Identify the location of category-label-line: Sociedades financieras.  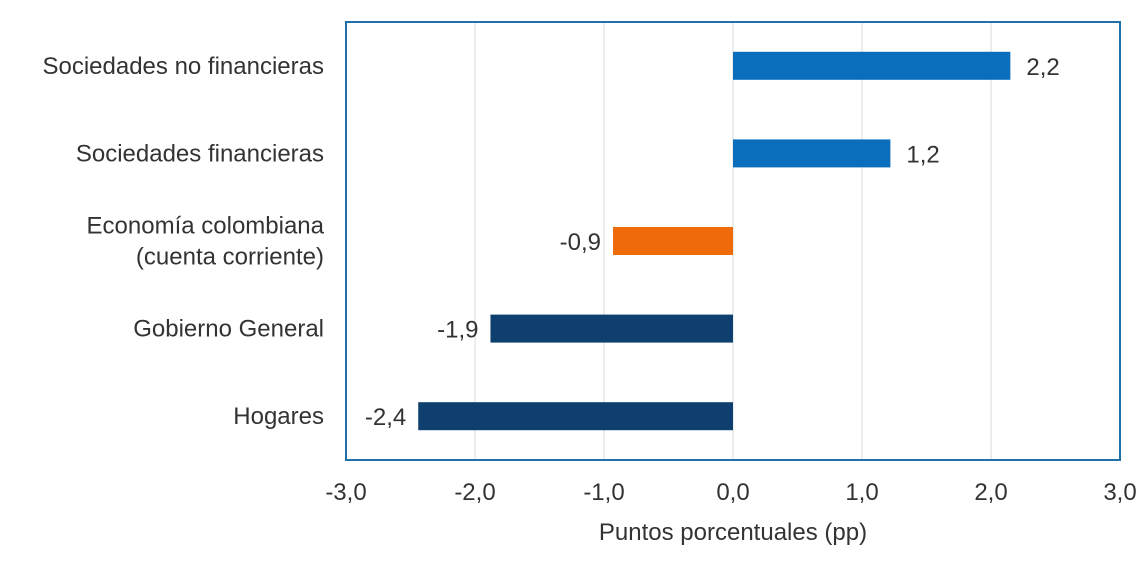
(200, 153).